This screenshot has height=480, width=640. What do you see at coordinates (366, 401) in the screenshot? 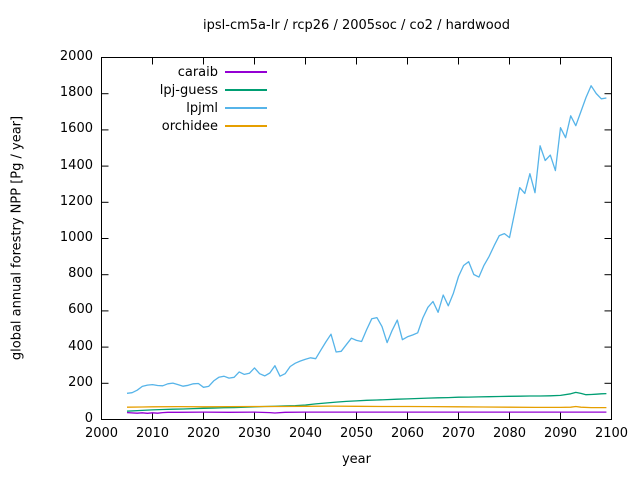
I see `series-line-lpj-guess` at bounding box center [366, 401].